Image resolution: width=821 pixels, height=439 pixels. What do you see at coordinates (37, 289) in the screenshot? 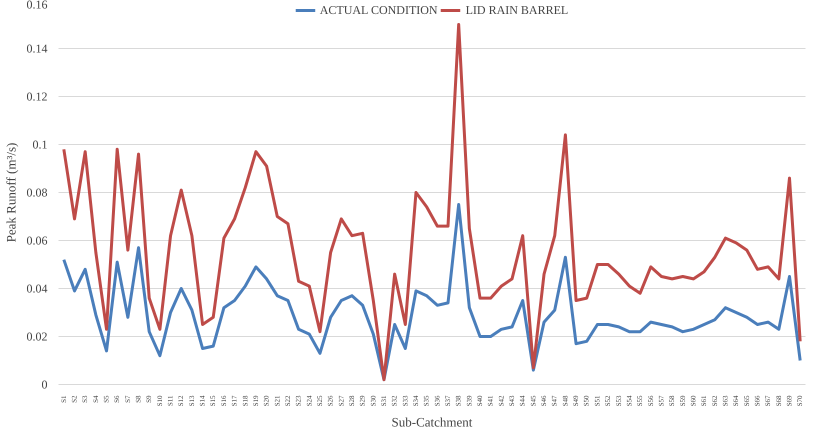
I see `y-tick-label: 0.04` at bounding box center [37, 289].